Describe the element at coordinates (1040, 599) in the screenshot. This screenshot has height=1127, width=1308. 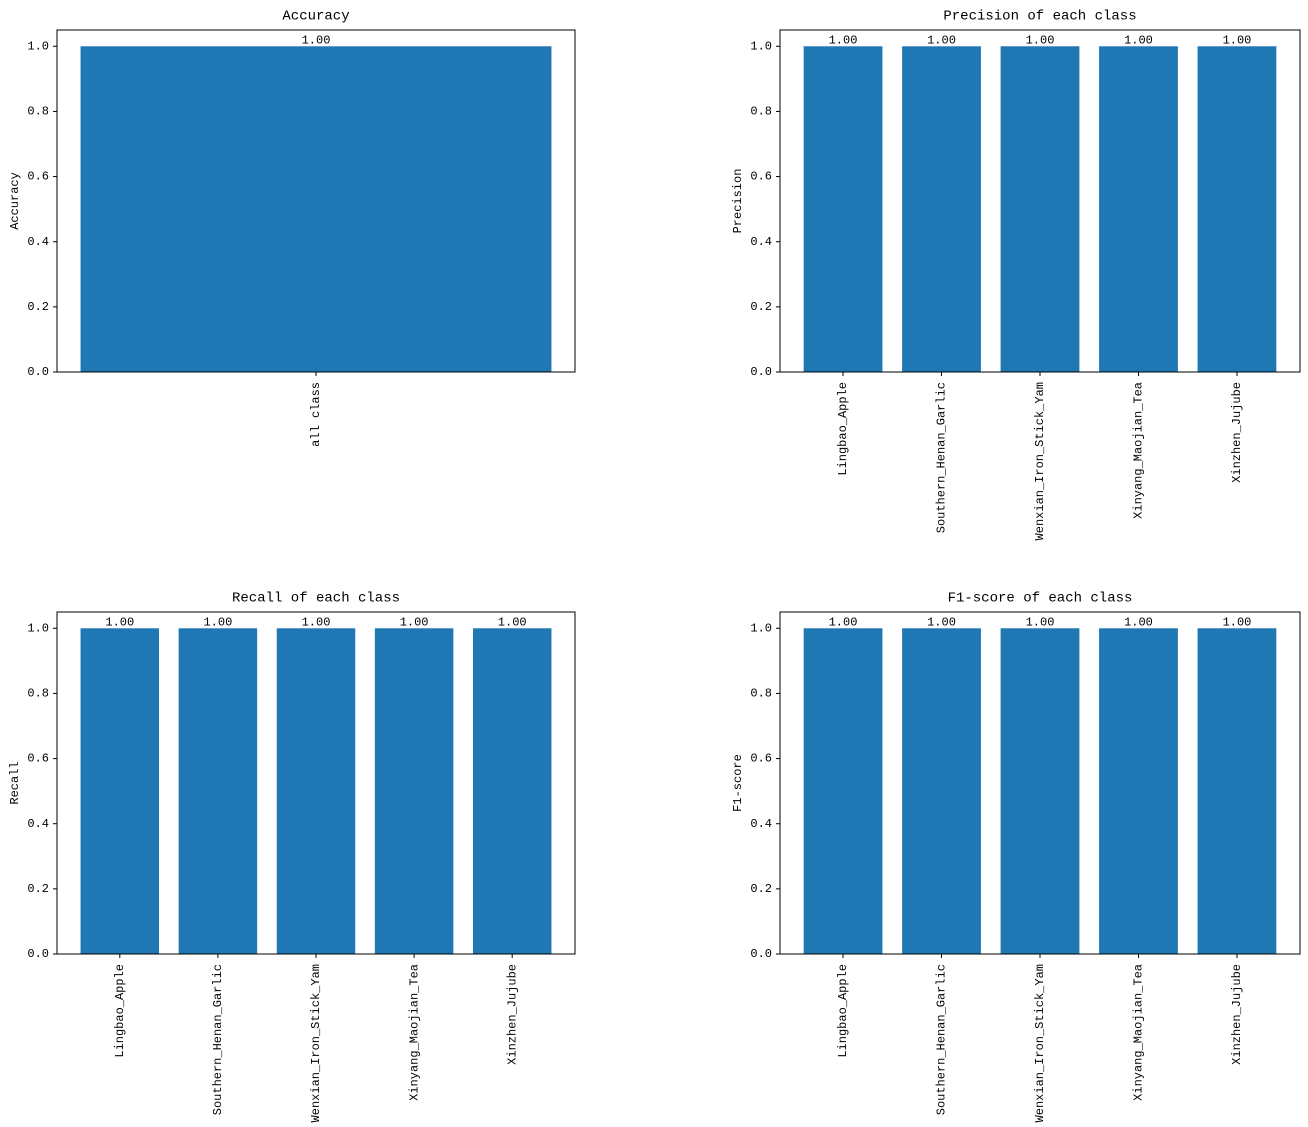
I see `chart-title: F1-score of each class` at that location.